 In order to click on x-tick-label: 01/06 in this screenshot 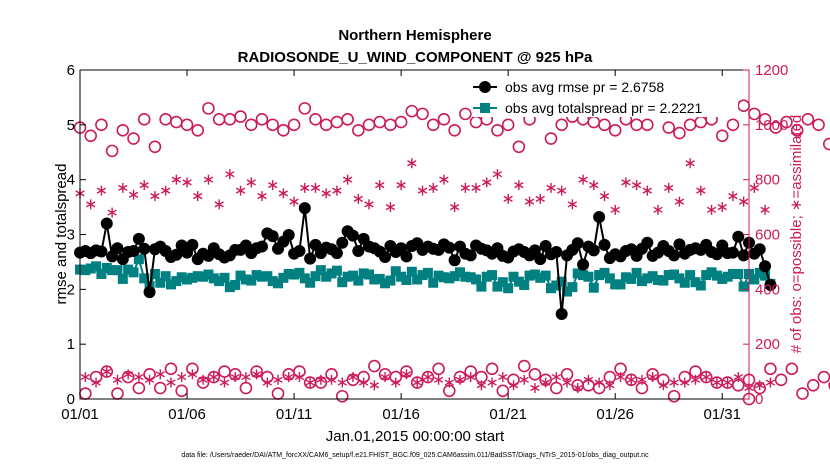, I will do `click(187, 414)`.